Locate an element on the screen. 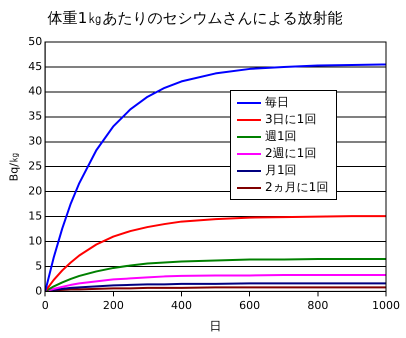 This screenshot has width=406, height=338. x-tick-label: 400 is located at coordinates (181, 305).